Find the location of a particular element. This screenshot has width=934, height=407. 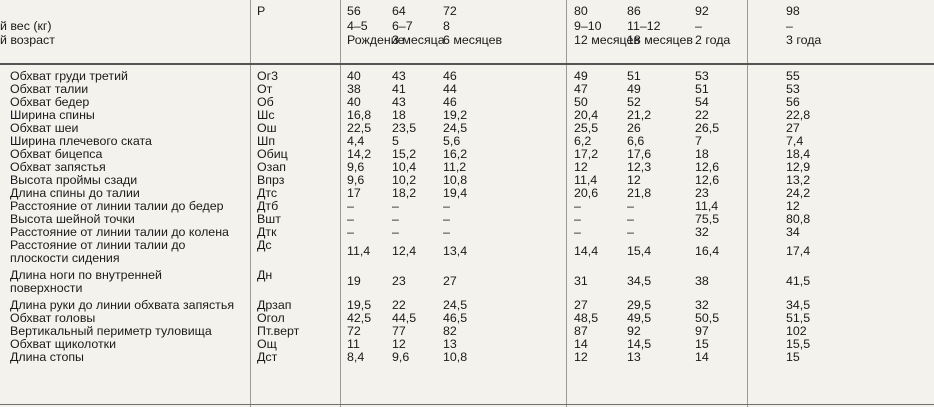

row-value-cell: 32 is located at coordinates (702, 232).